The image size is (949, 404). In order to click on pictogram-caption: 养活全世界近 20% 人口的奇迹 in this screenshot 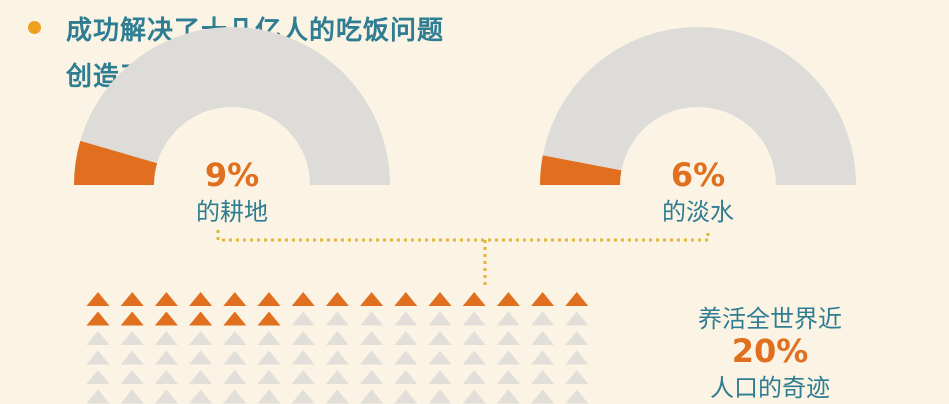, I will do `click(770, 353)`.